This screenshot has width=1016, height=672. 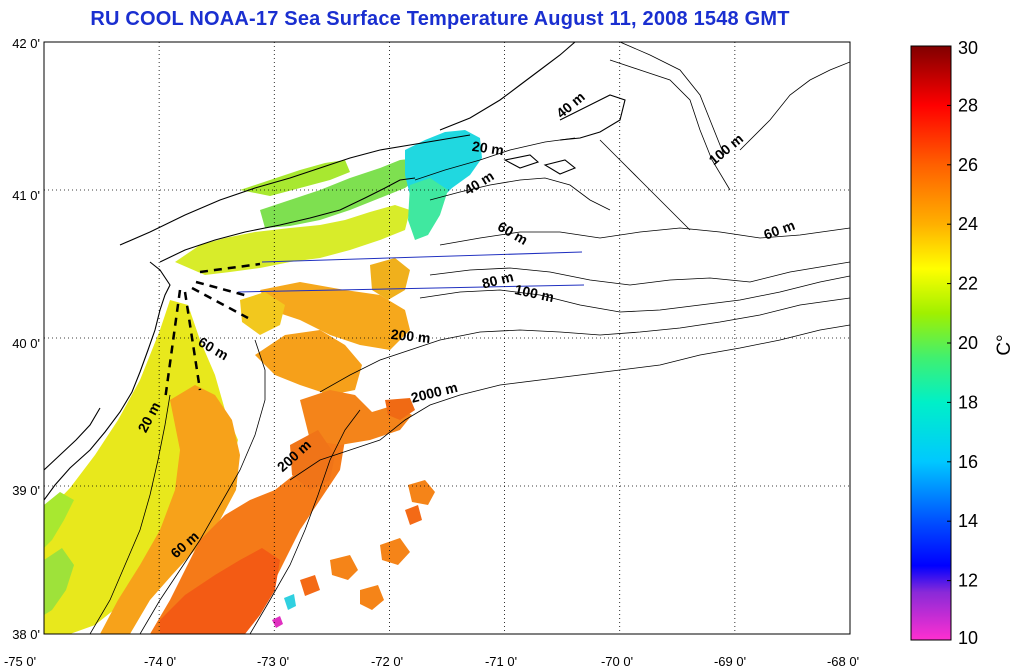 I want to click on dashed-transects, so click(x=212, y=331).